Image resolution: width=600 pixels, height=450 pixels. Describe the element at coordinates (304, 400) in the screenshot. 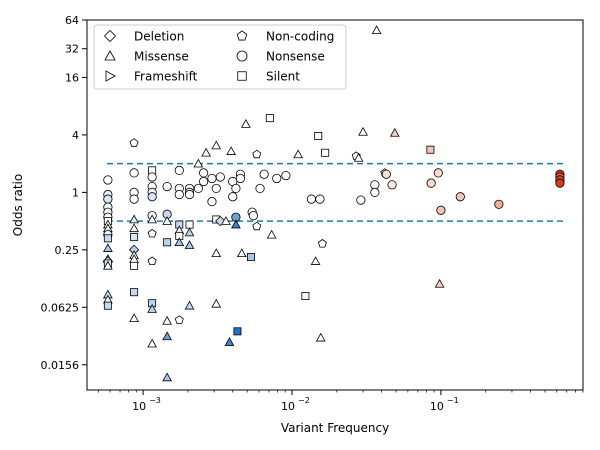

I see `x-tick-exponent: −2` at that location.